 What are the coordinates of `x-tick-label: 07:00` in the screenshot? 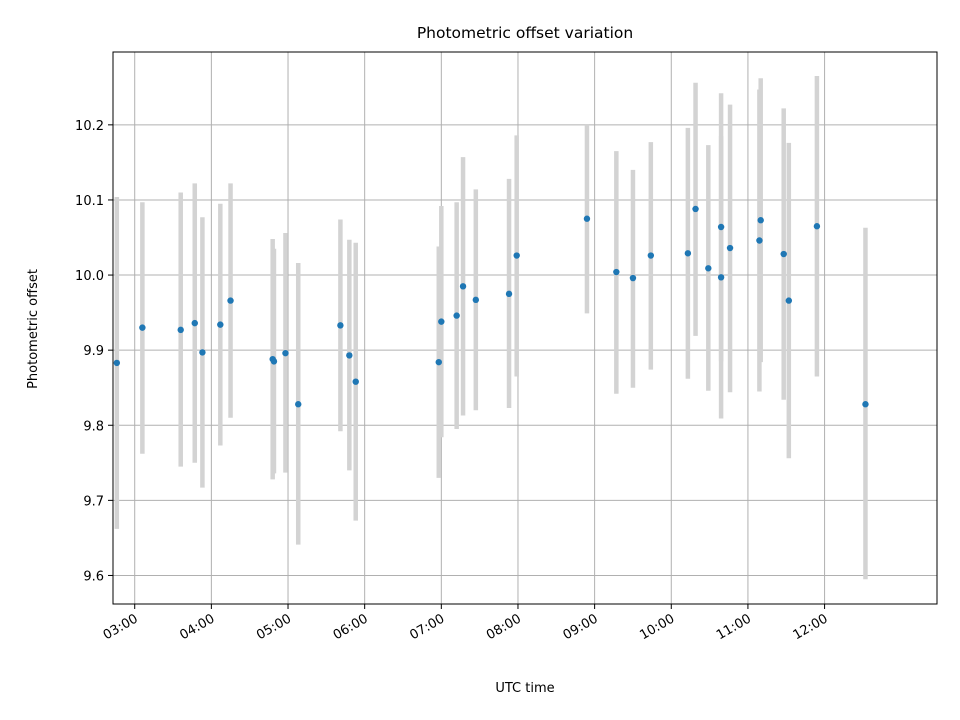 It's located at (427, 627).